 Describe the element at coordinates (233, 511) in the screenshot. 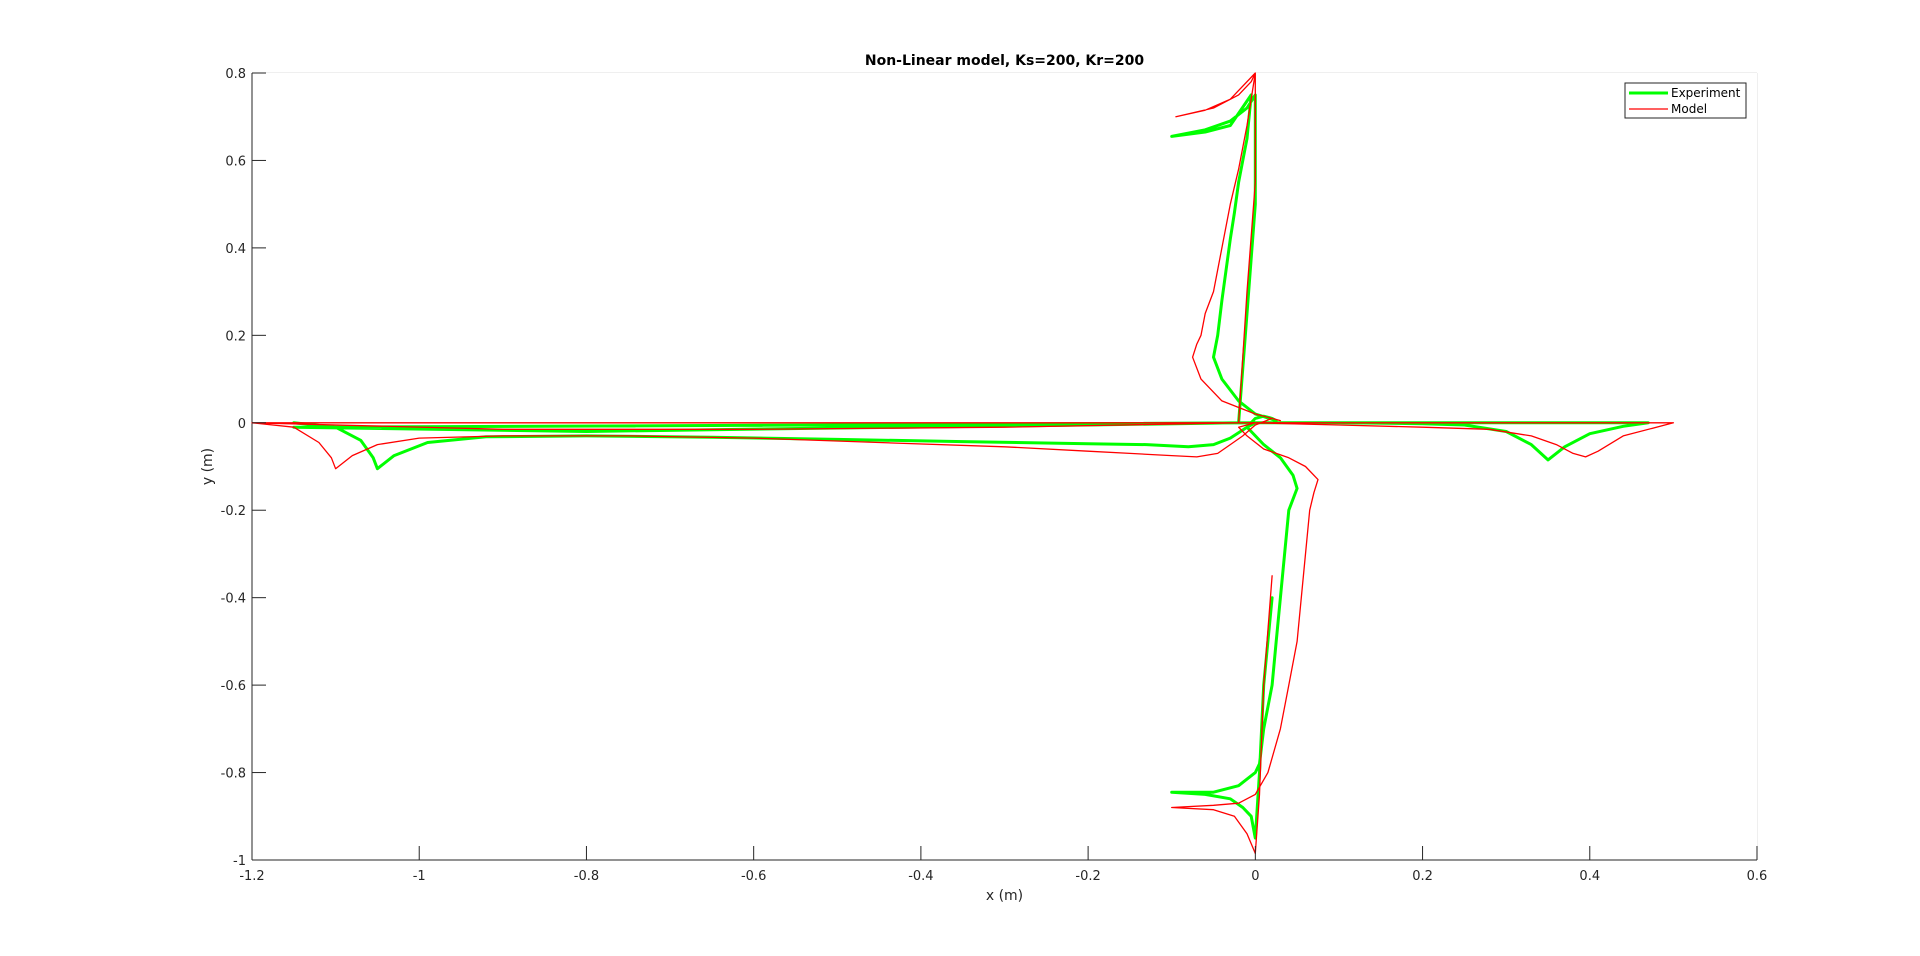

I see `y-tick-label: -0.2` at that location.